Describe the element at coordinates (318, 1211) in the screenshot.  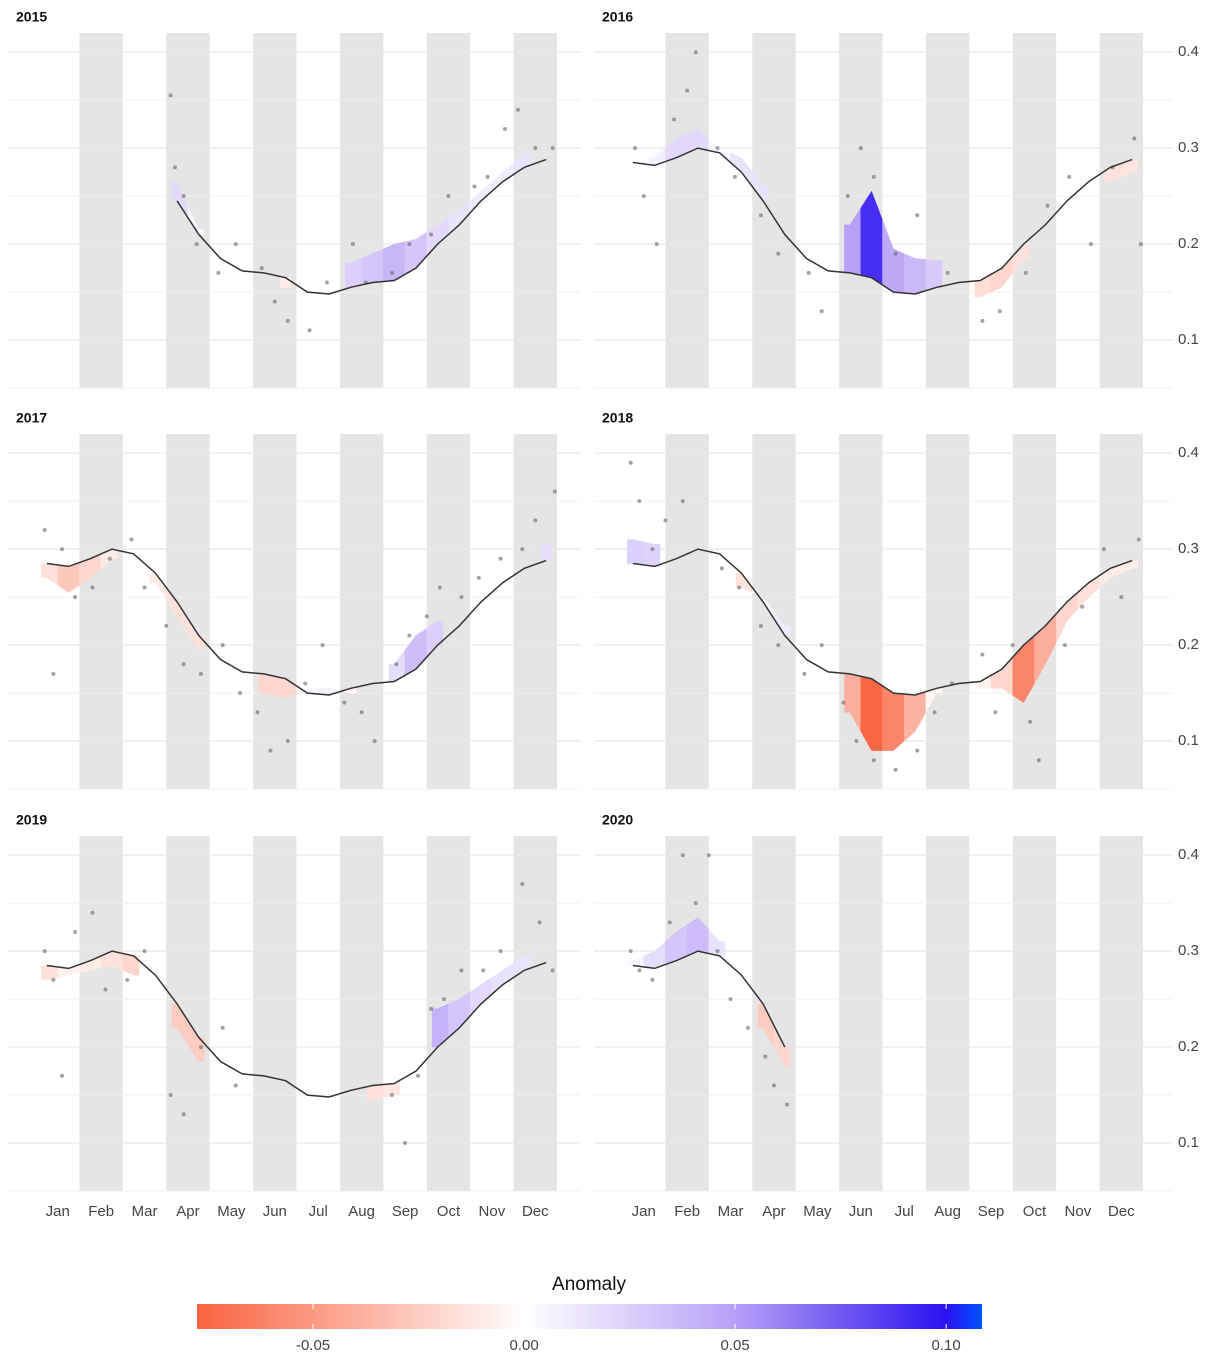
I see `x-tick-label: Jul` at that location.